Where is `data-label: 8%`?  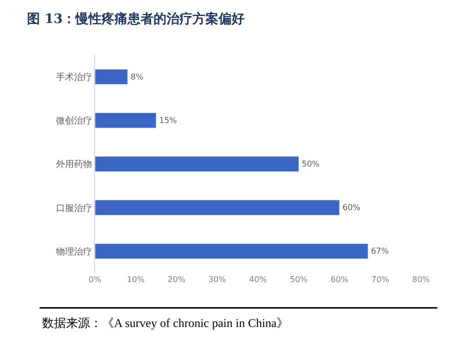 data-label: 8% is located at coordinates (137, 77).